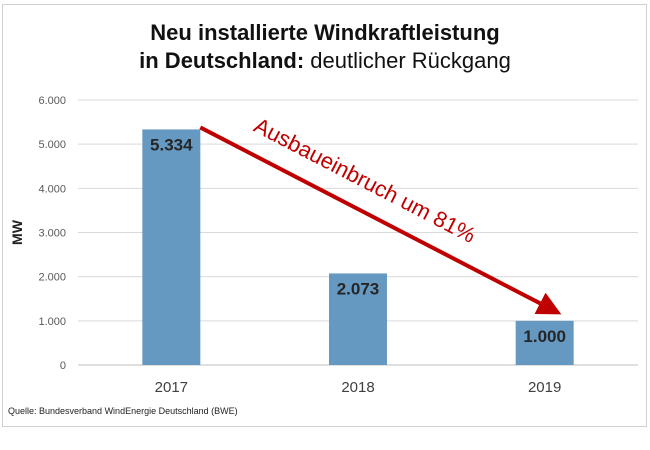 The width and height of the screenshot is (650, 450). I want to click on y-tick-label: 1.000, so click(52, 322).